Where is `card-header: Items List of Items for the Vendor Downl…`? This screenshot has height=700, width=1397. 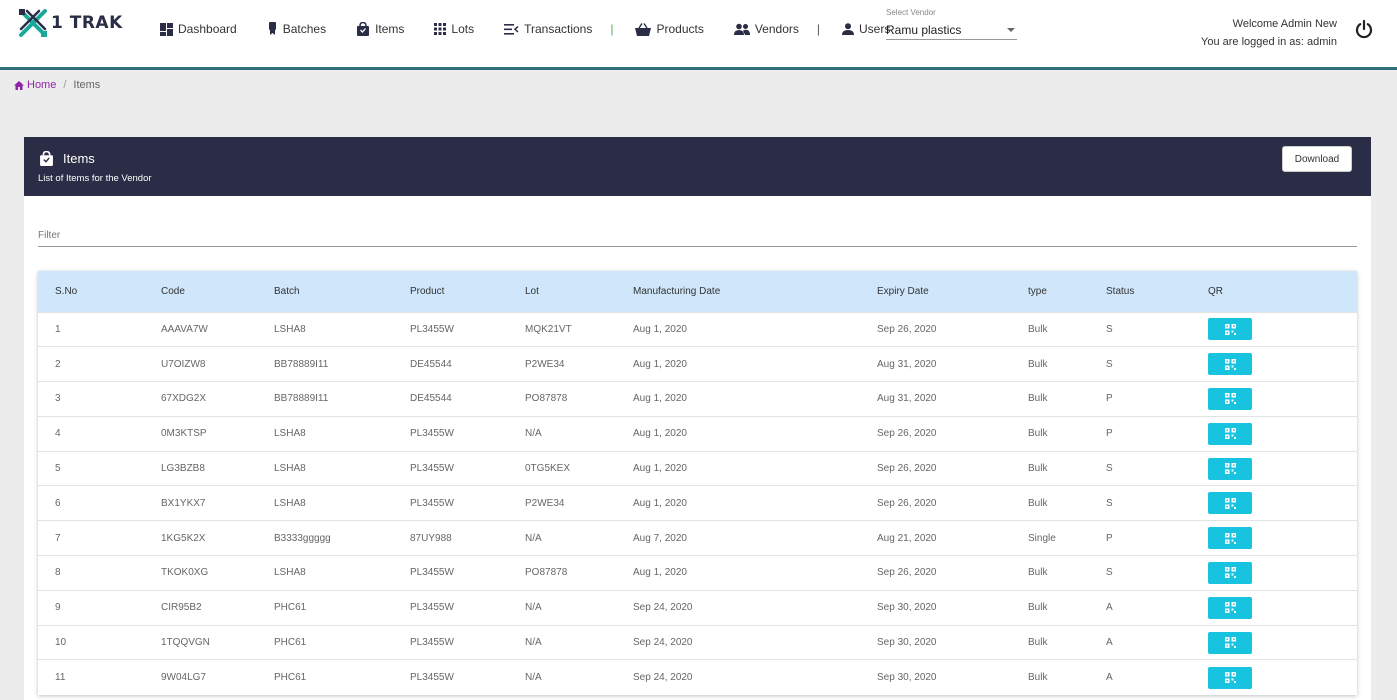 card-header: Items List of Items for the Vendor Downl… is located at coordinates (697, 166).